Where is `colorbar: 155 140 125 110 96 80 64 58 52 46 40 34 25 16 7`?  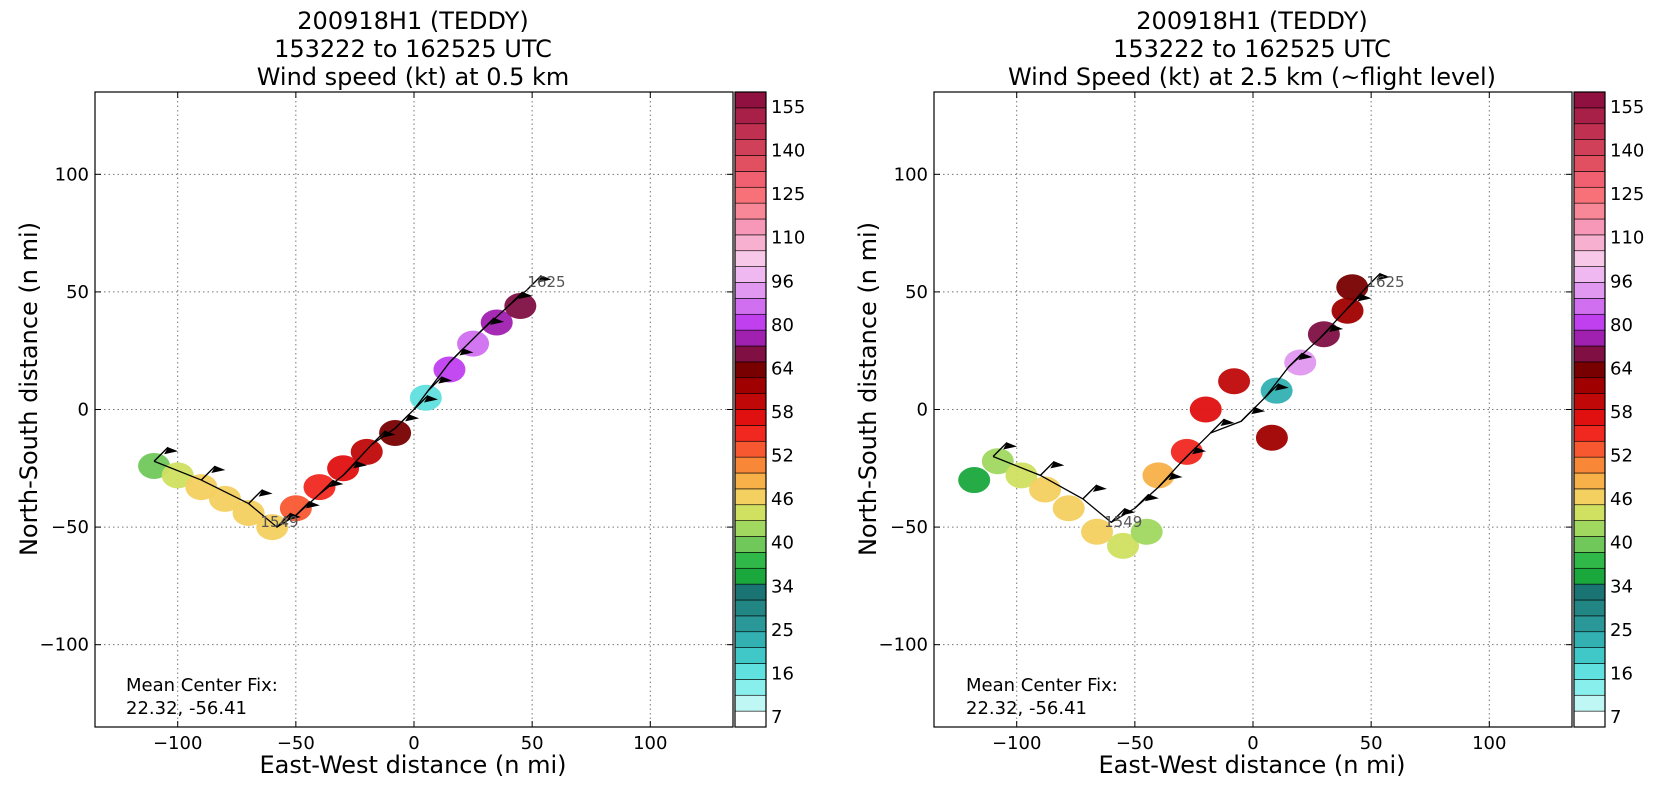 colorbar: 155 140 125 110 96 80 64 58 52 46 40 34 25 16 7 is located at coordinates (769, 409).